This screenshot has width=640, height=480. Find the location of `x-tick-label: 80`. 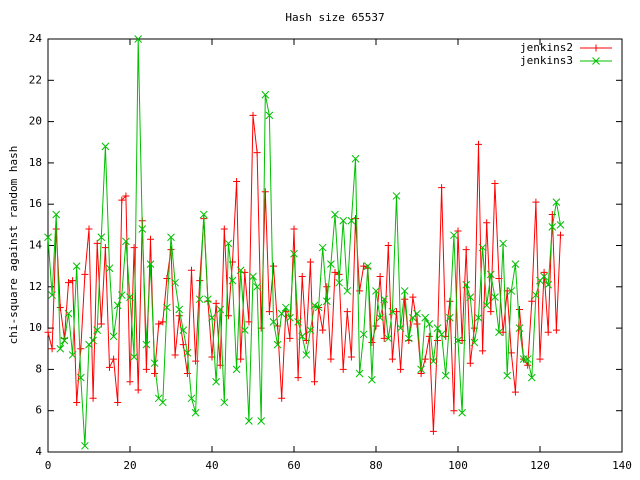

x-tick-label: 80 is located at coordinates (375, 465).